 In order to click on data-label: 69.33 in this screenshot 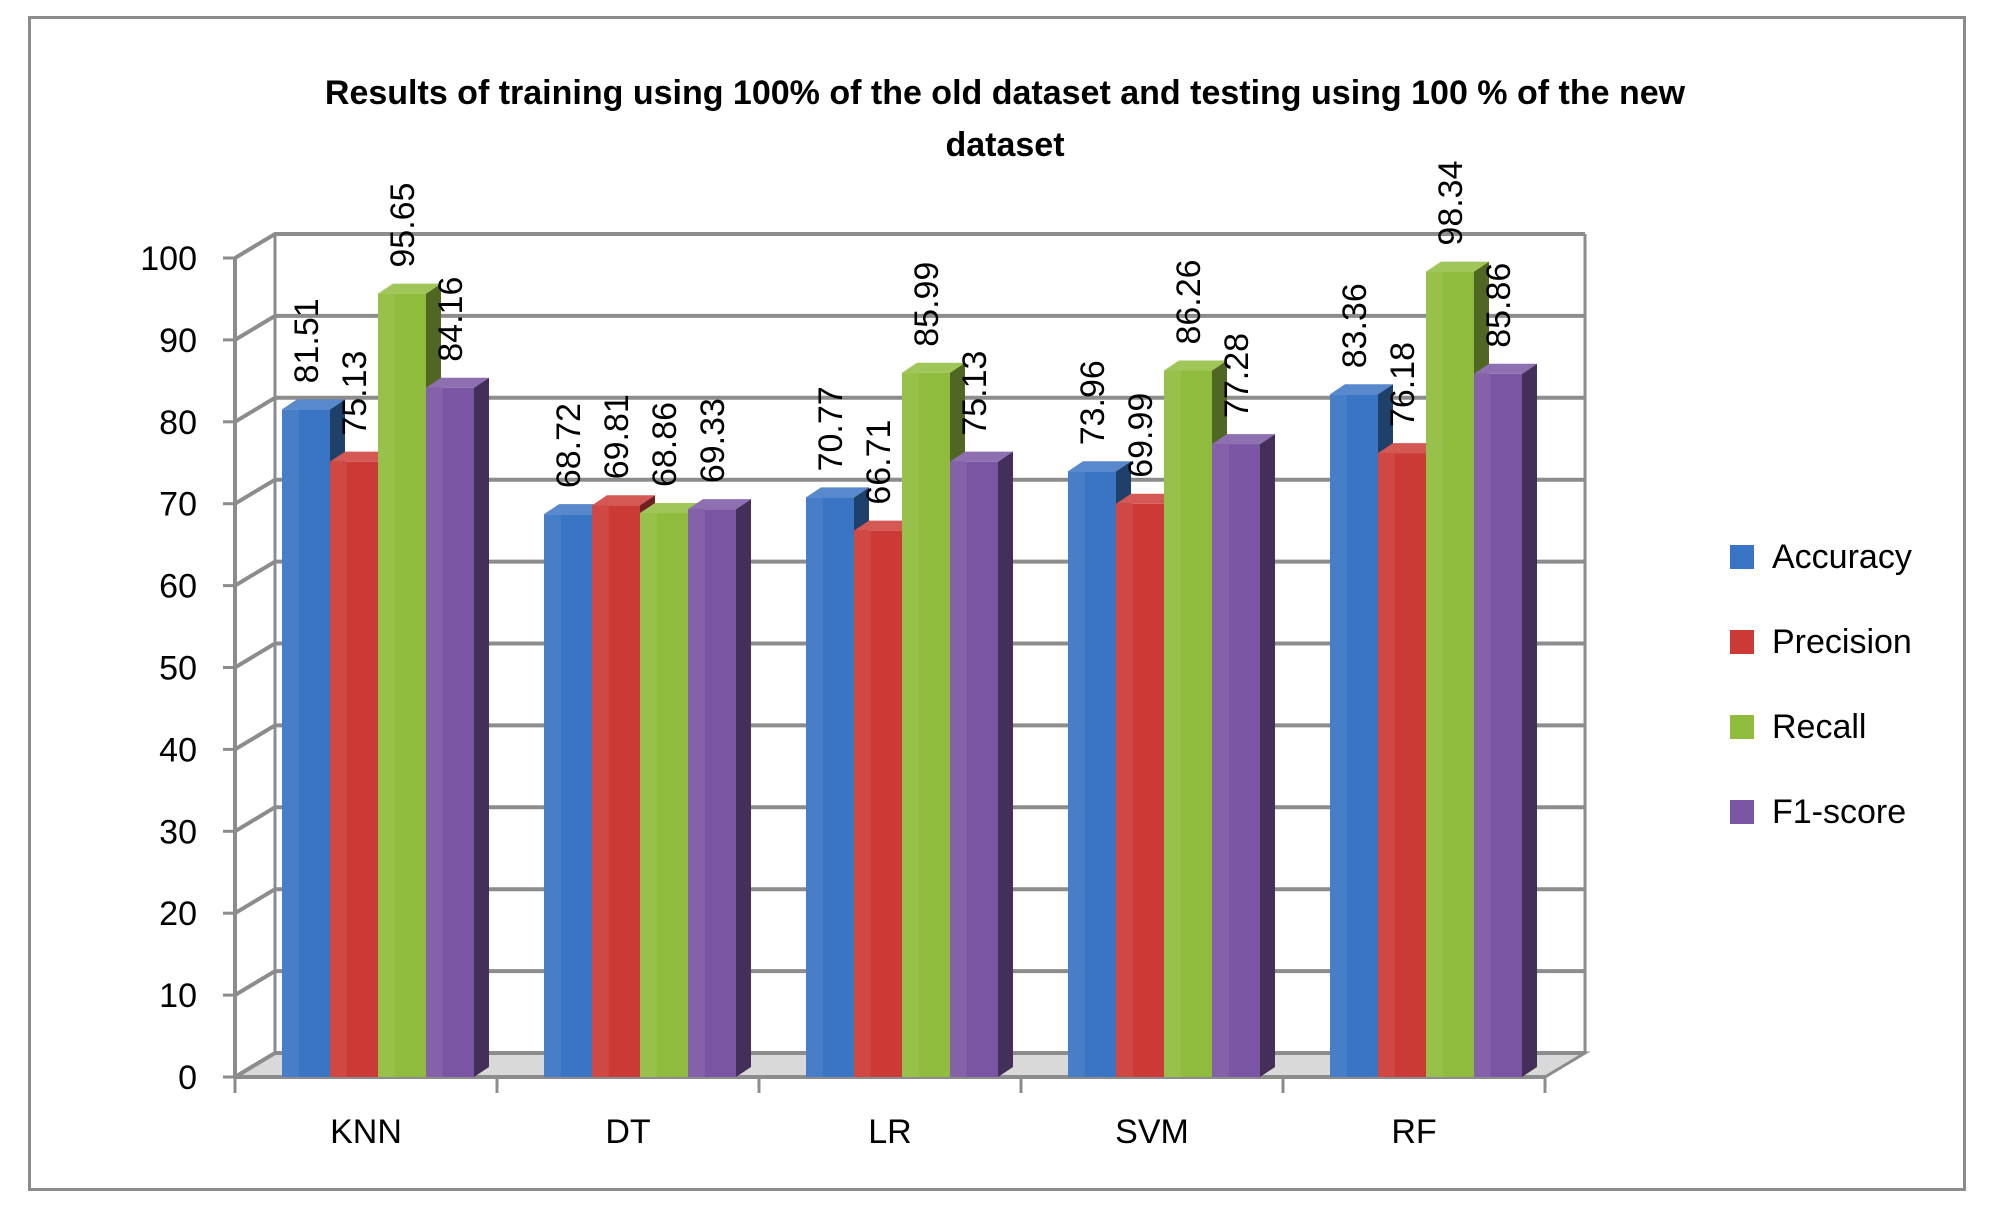, I will do `click(713, 440)`.